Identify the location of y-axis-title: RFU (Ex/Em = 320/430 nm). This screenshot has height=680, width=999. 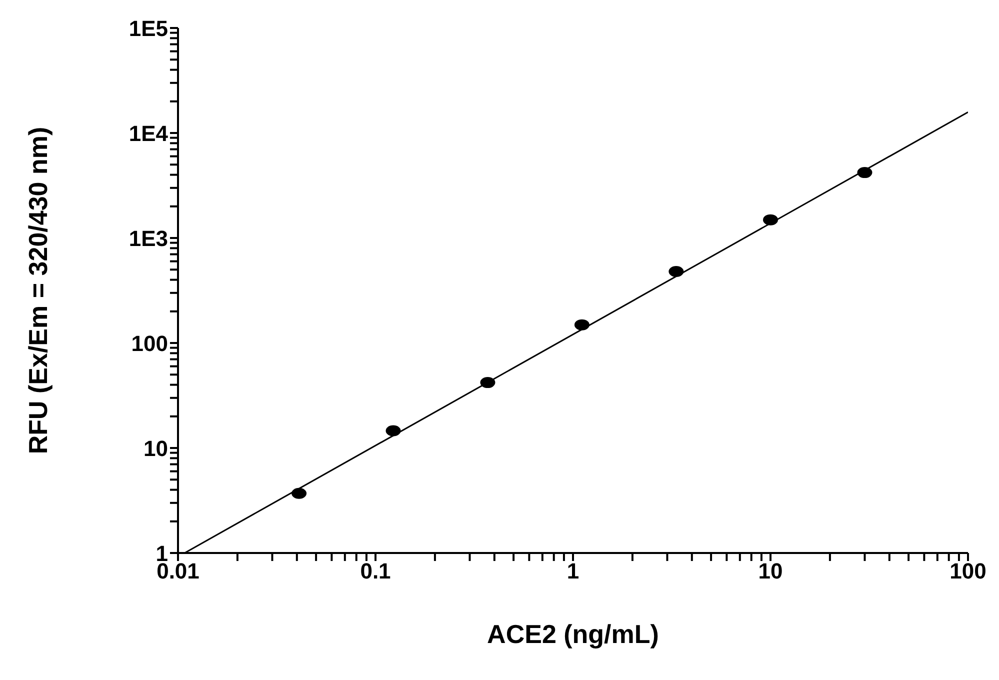
(38, 290).